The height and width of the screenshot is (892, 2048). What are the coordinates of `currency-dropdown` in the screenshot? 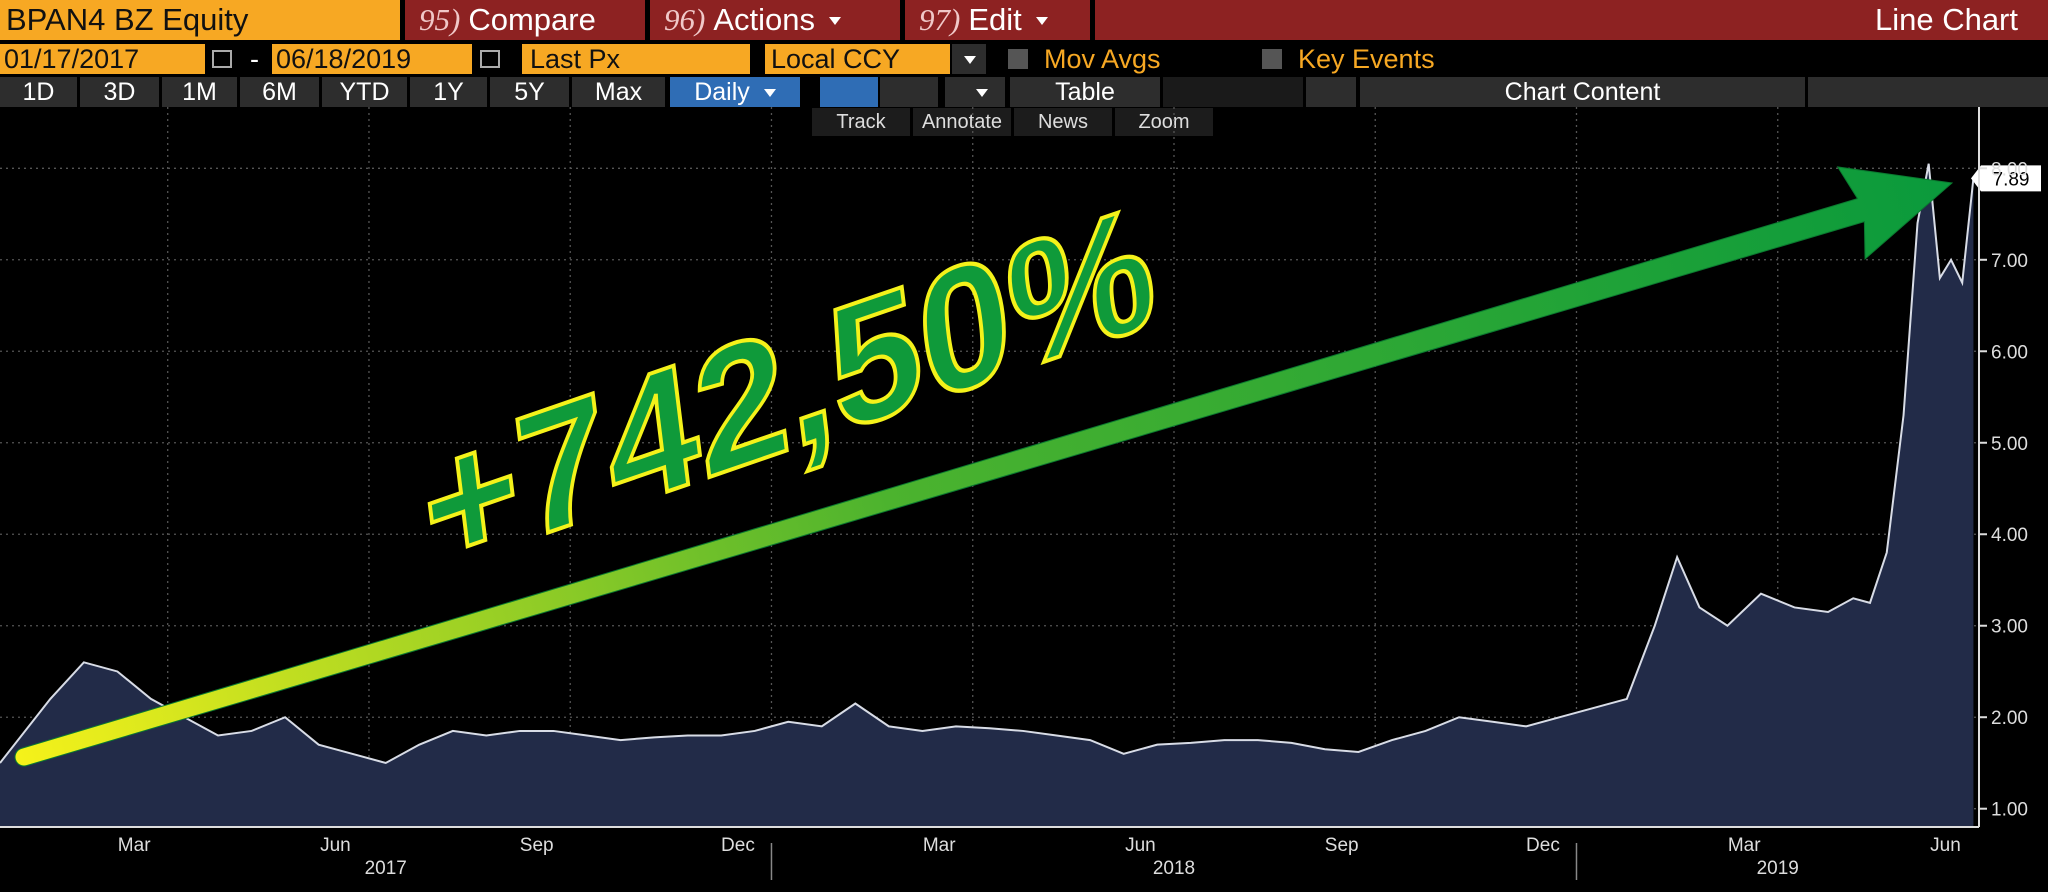 It's located at (969, 59).